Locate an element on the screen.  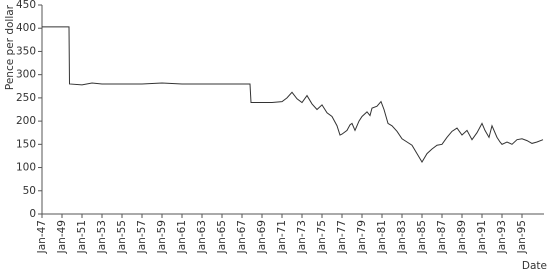
x-tick-label: Jan-87 is located at coordinates (442, 237).